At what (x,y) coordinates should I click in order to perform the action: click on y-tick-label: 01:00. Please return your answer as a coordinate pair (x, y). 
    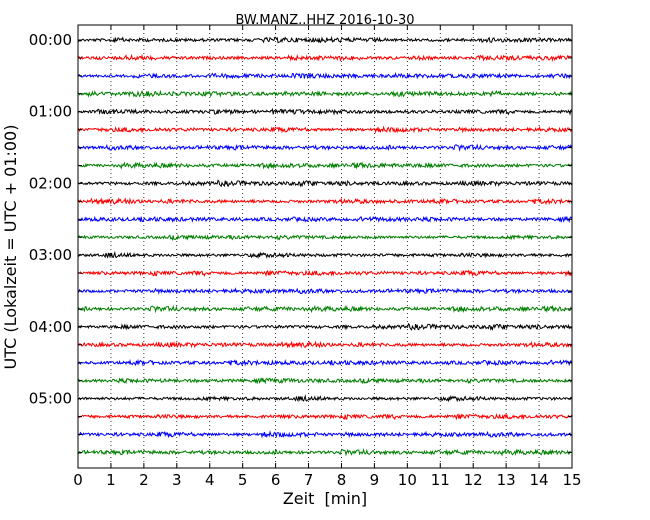
    Looking at the image, I should click on (50, 112).